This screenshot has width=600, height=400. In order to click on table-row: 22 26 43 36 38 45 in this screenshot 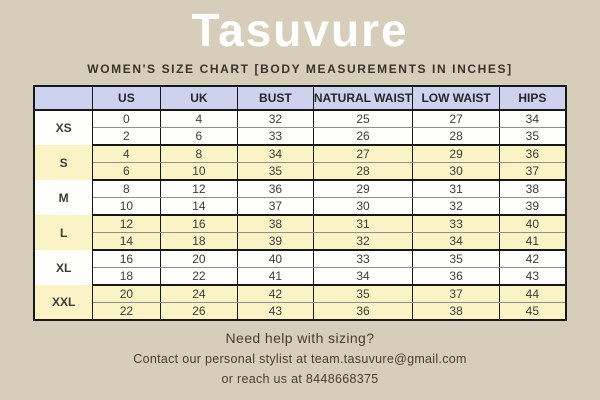, I will do `click(300, 311)`.